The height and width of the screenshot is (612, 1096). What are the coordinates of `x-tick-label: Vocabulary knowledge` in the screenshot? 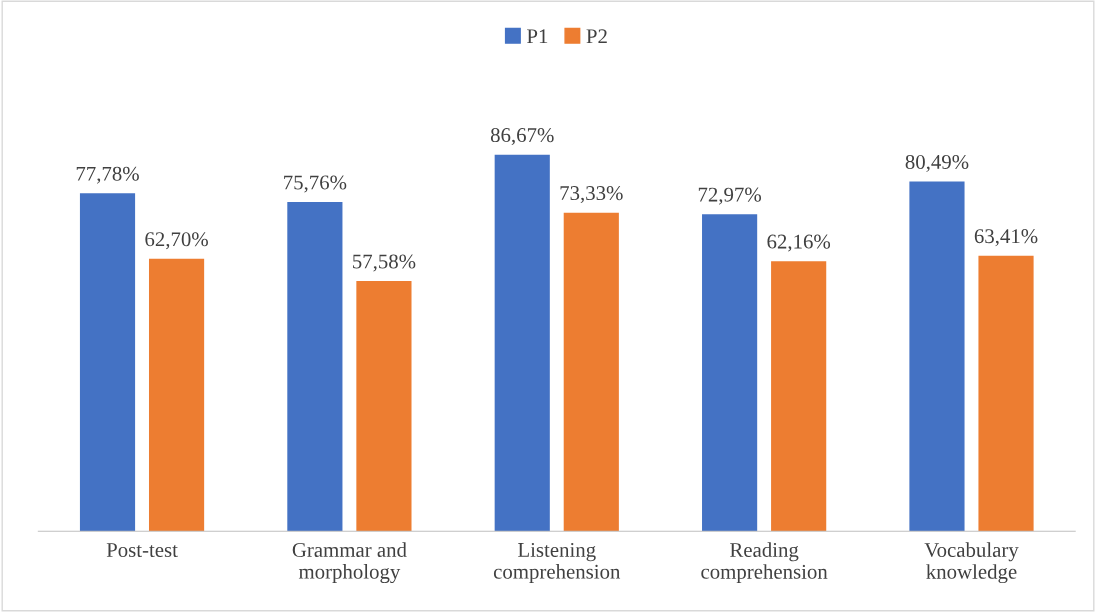 It's located at (971, 563).